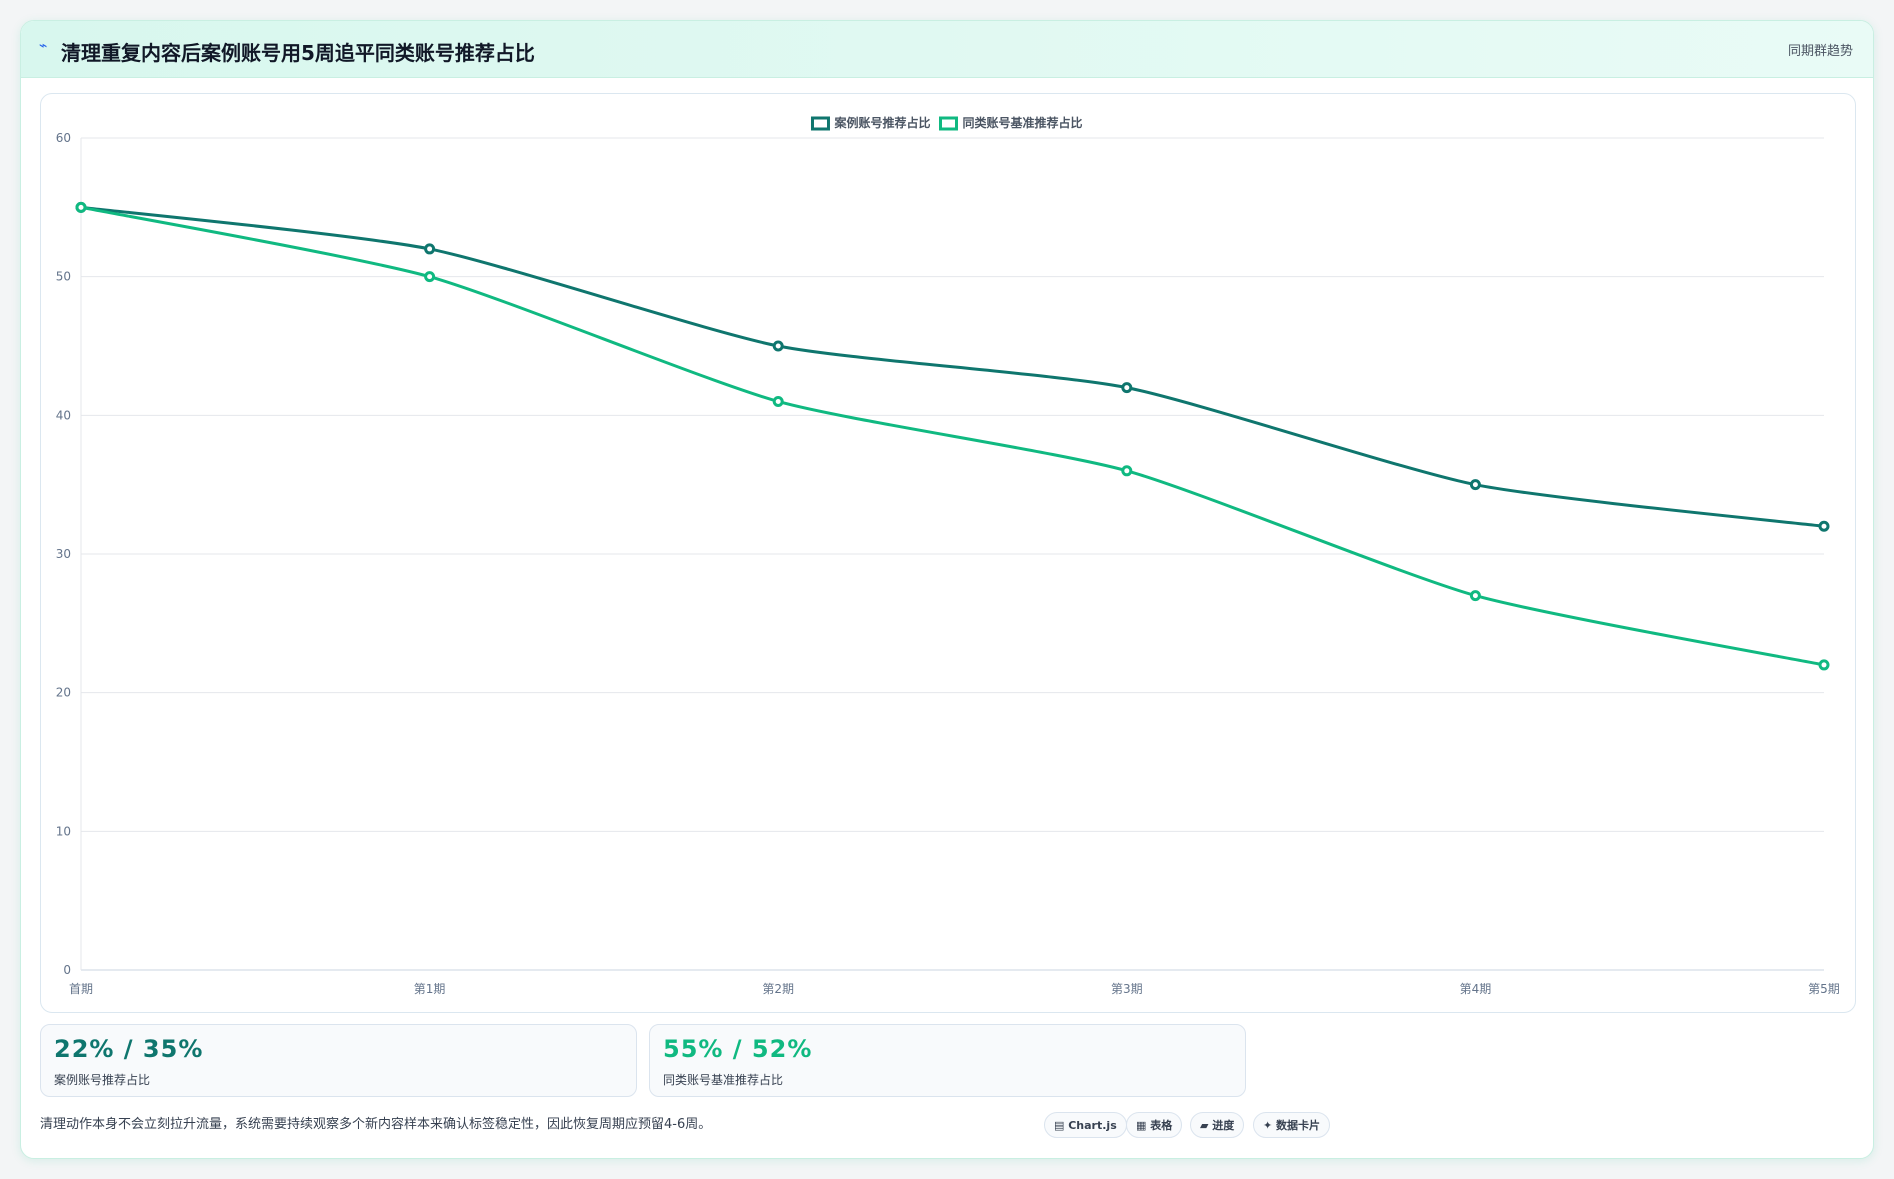 The height and width of the screenshot is (1179, 1894). Describe the element at coordinates (338, 1060) in the screenshot. I see `stat-card: 22% / 35% 案例账号推荐占比` at that location.